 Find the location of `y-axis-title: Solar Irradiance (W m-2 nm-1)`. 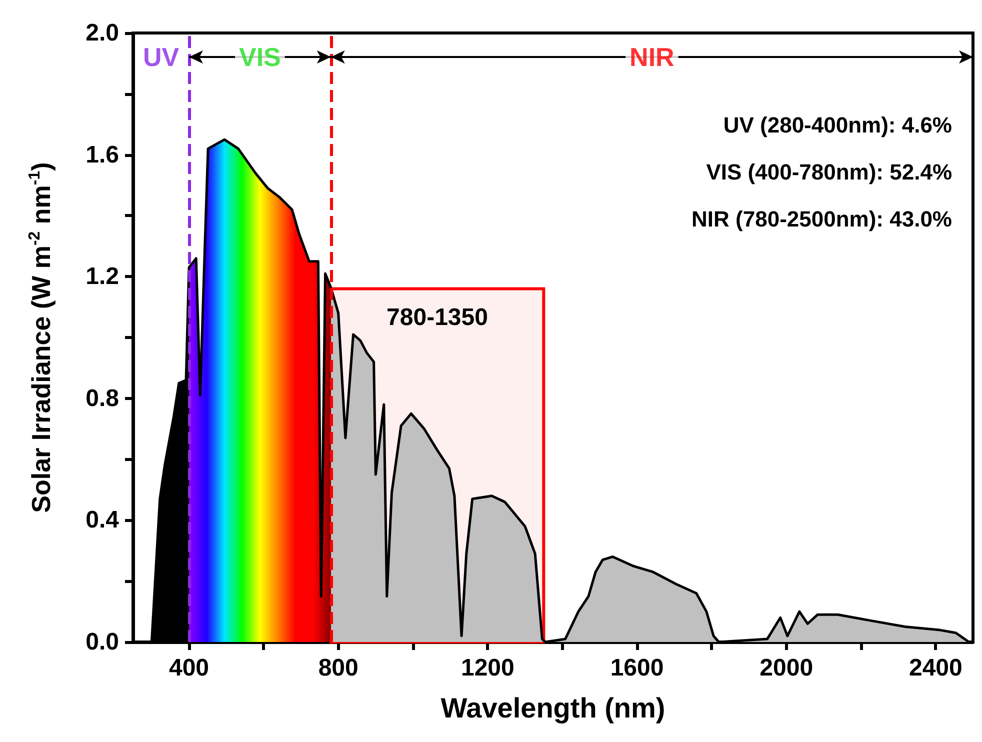

y-axis-title: Solar Irradiance (W m-2 nm-1) is located at coordinates (41, 337).